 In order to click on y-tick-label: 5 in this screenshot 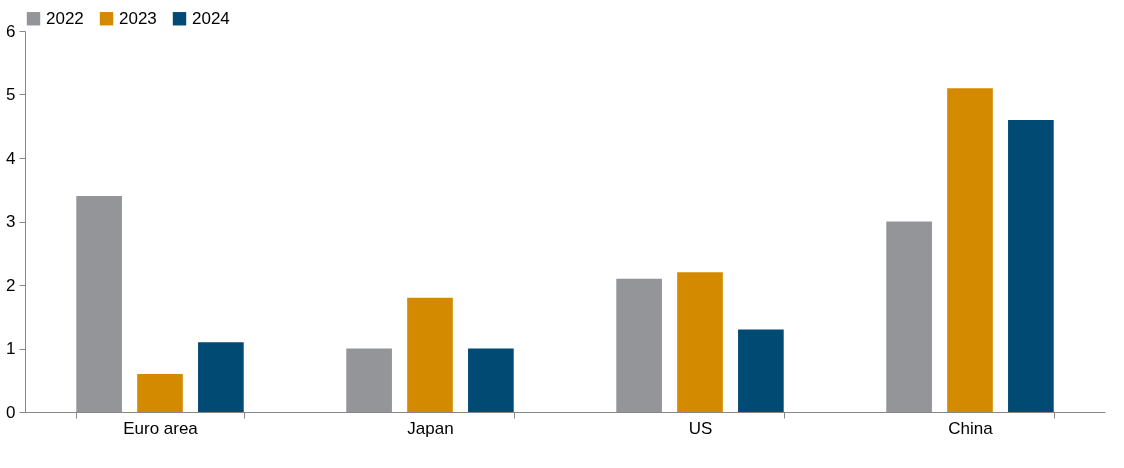, I will do `click(11, 94)`.